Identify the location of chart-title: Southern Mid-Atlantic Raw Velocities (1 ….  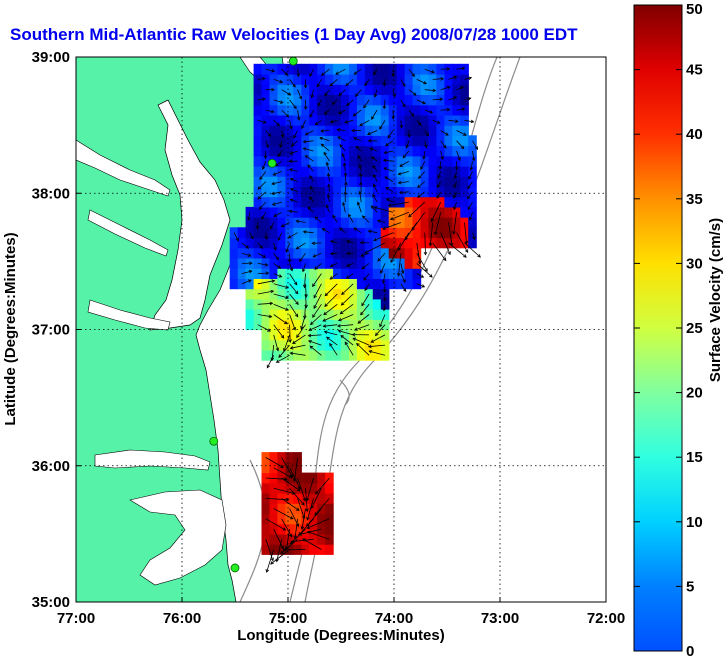
(294, 34).